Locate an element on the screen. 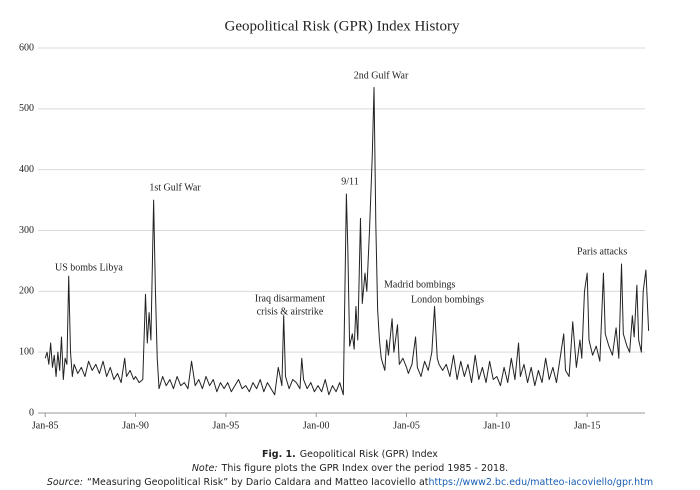 Image resolution: width=700 pixels, height=490 pixels. annotation: 9/11 is located at coordinates (349, 181).